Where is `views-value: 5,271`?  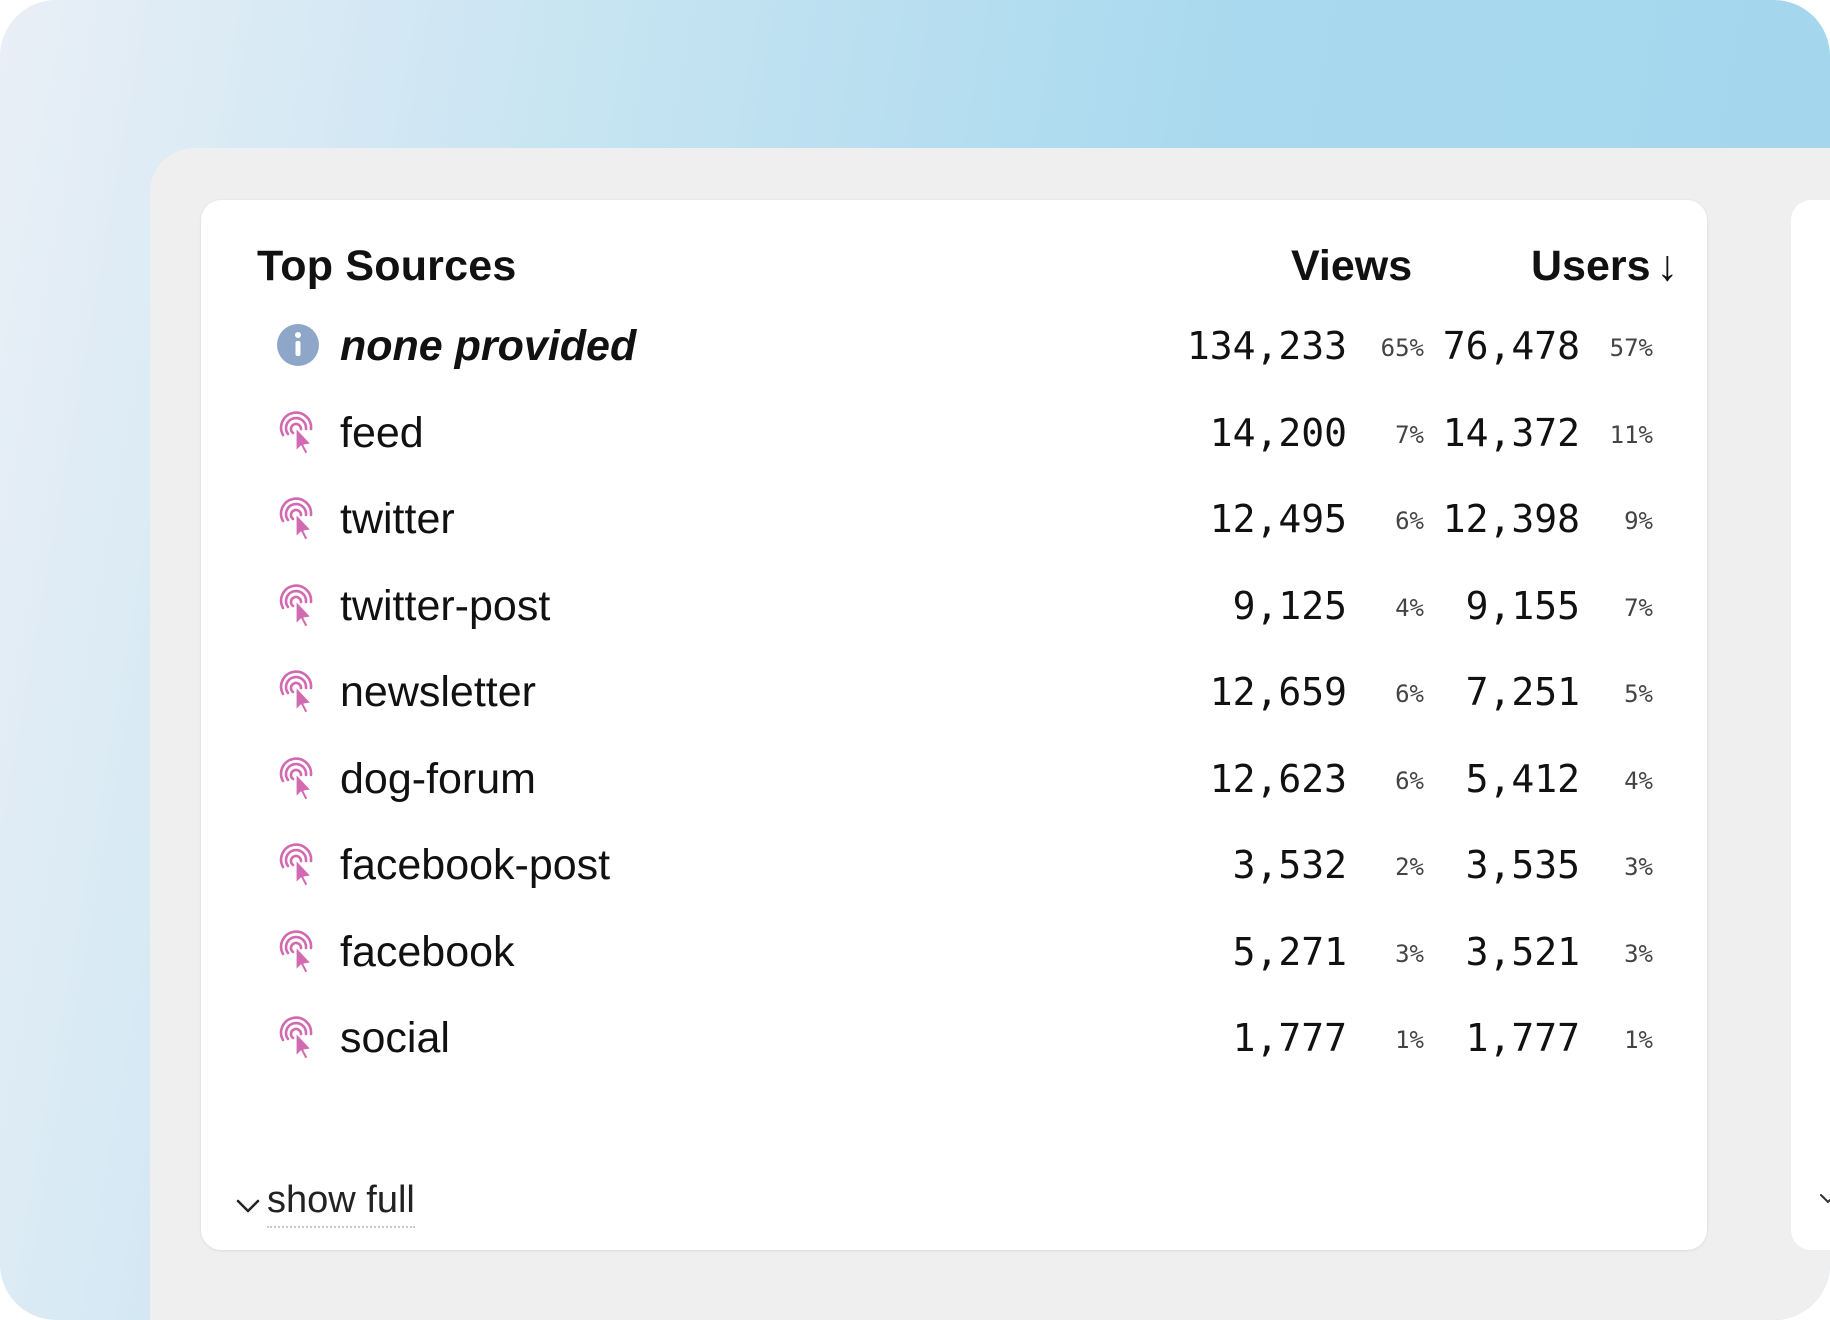
views-value: 5,271 is located at coordinates (1289, 951).